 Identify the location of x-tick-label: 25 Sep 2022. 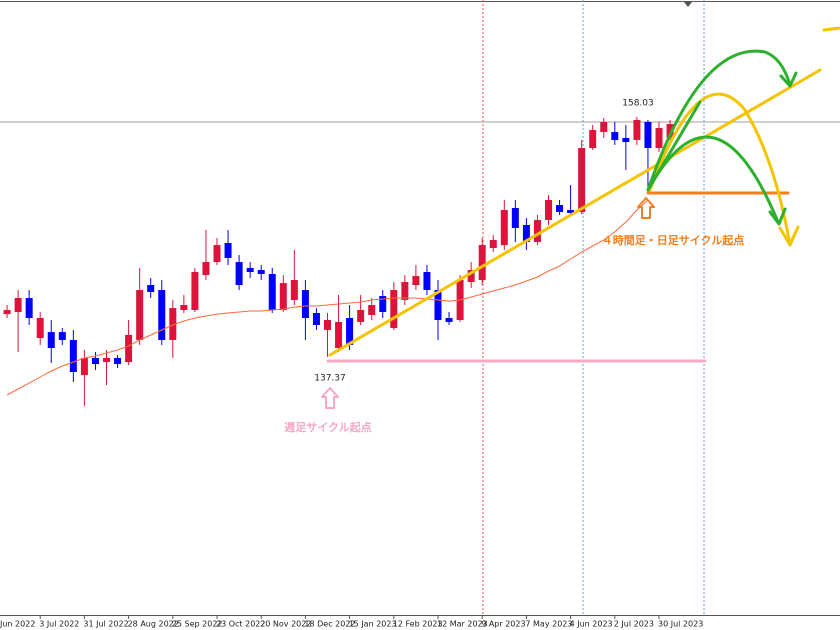
(197, 624).